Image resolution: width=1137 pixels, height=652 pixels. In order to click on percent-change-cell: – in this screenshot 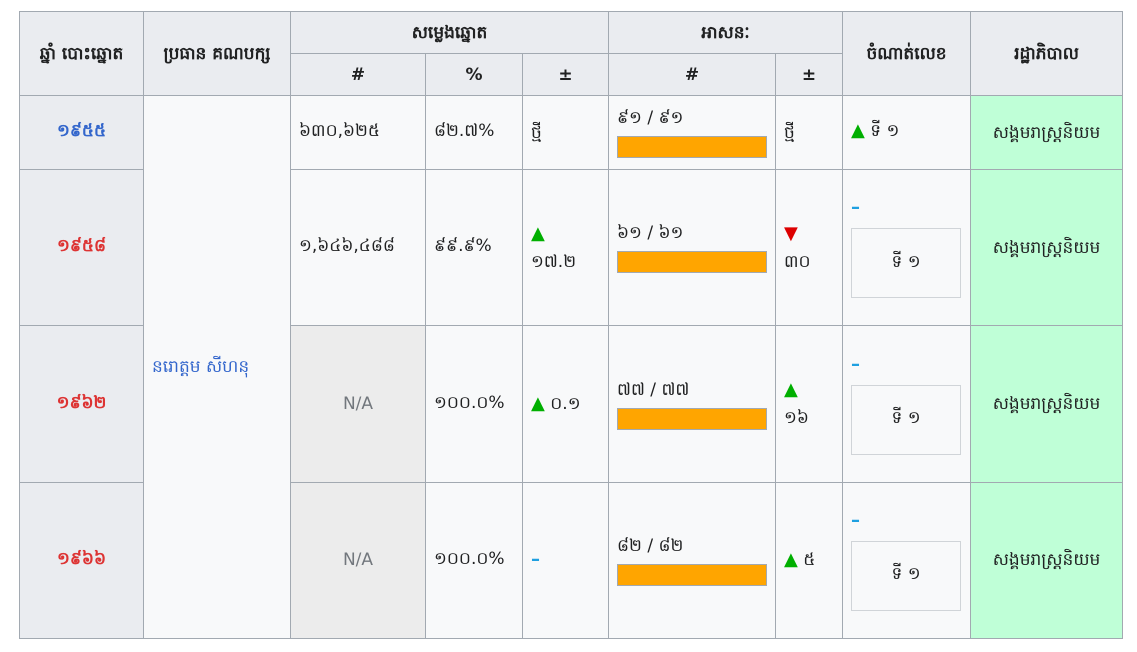, I will do `click(565, 560)`.